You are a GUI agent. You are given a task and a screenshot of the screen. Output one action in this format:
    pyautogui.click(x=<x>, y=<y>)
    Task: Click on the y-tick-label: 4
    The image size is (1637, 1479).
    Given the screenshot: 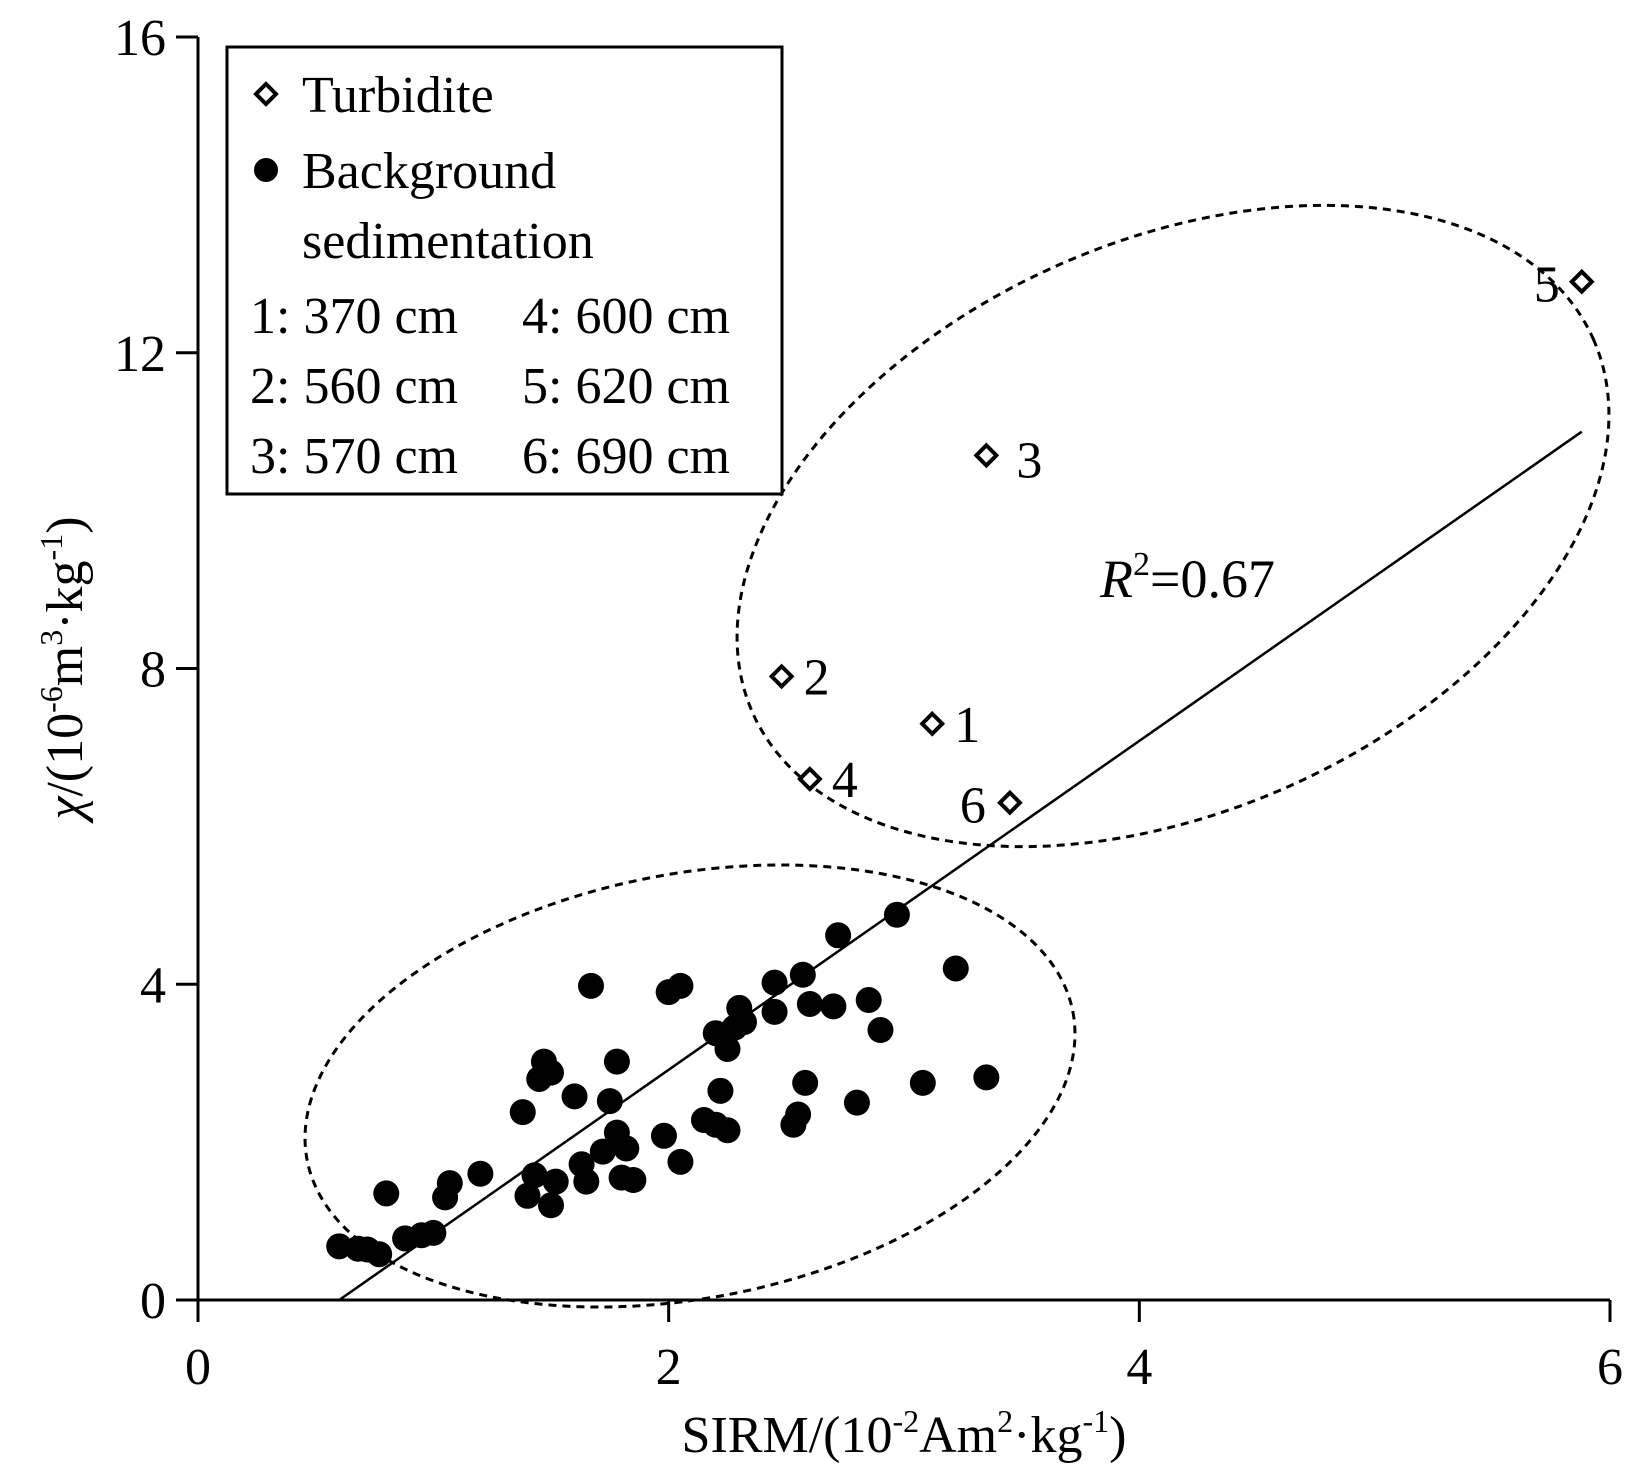 What is the action you would take?
    pyautogui.click(x=153, y=985)
    